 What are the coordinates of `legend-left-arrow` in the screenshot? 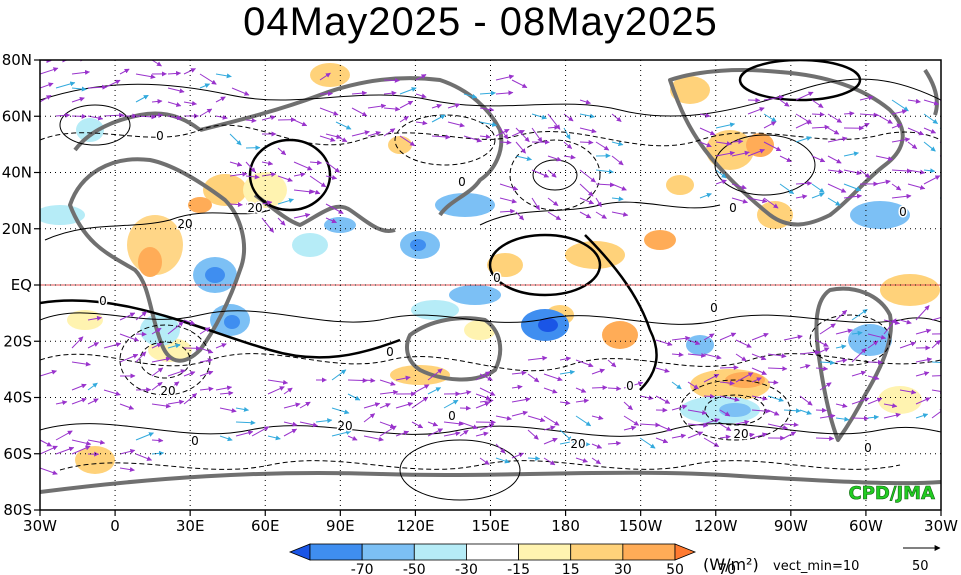 It's located at (299, 552).